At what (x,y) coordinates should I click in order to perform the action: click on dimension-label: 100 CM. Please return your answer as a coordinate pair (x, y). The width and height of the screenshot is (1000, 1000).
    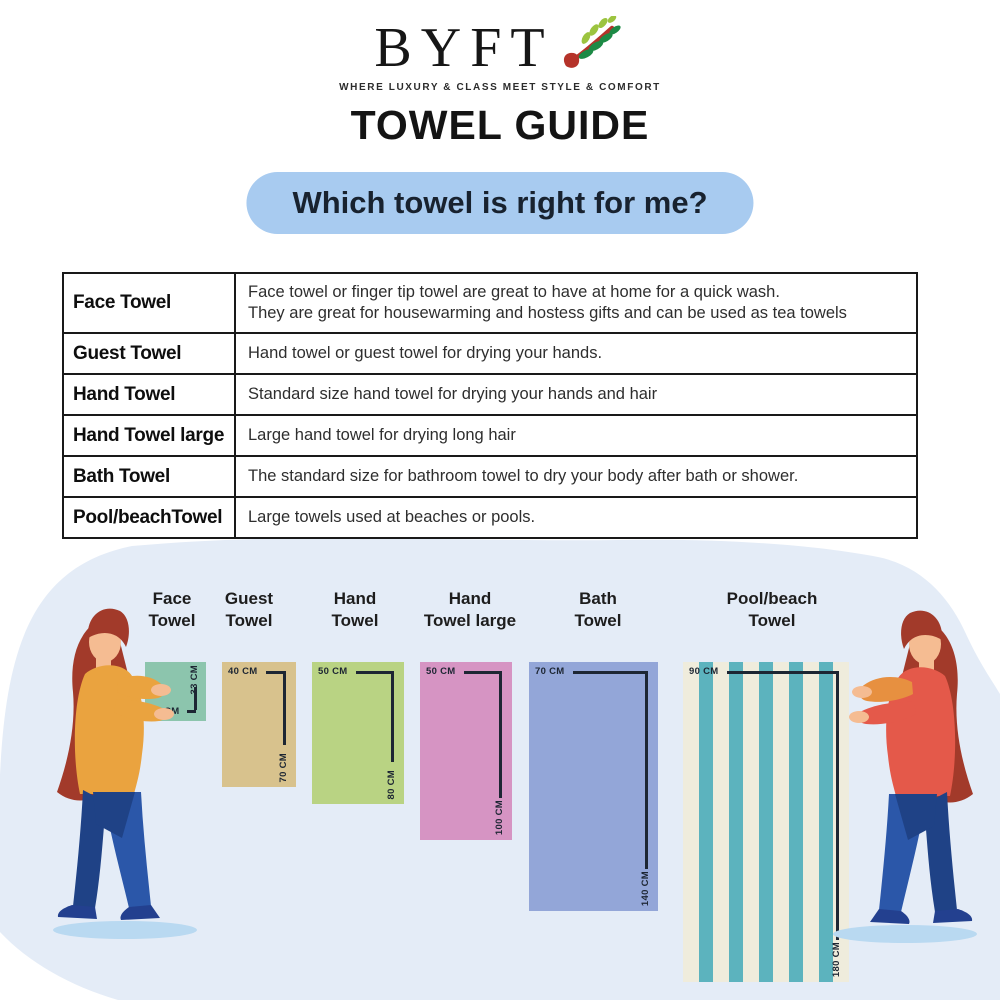
    Looking at the image, I should click on (499, 817).